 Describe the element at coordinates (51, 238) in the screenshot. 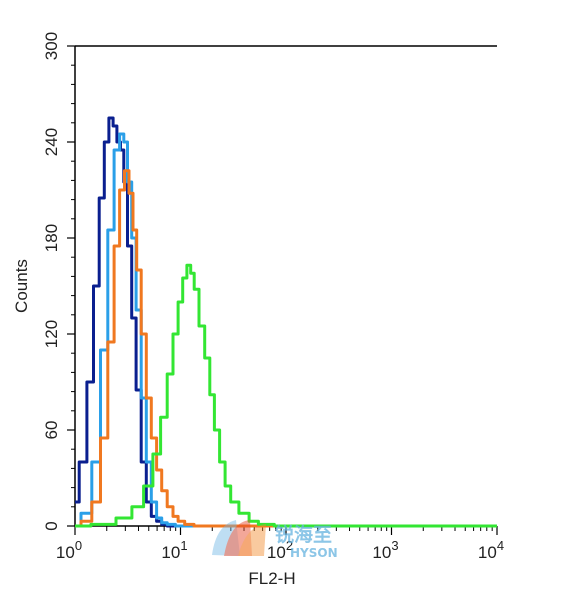

I see `y-tick-label: 180` at that location.